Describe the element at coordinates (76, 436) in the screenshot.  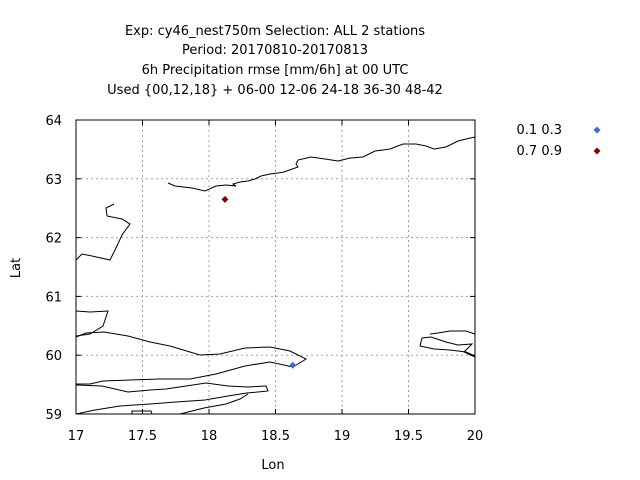
I see `x-tick-label: 17` at that location.